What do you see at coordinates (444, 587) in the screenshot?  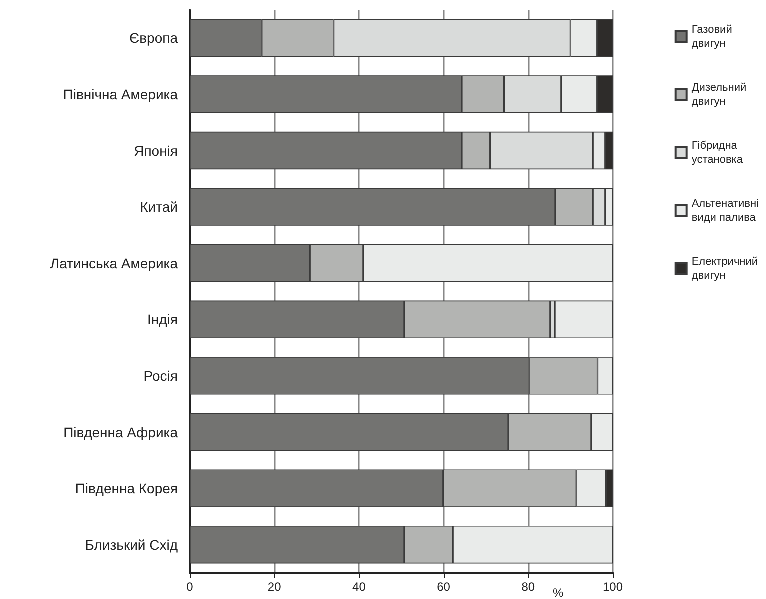 I see `x-tick-label: 60` at bounding box center [444, 587].